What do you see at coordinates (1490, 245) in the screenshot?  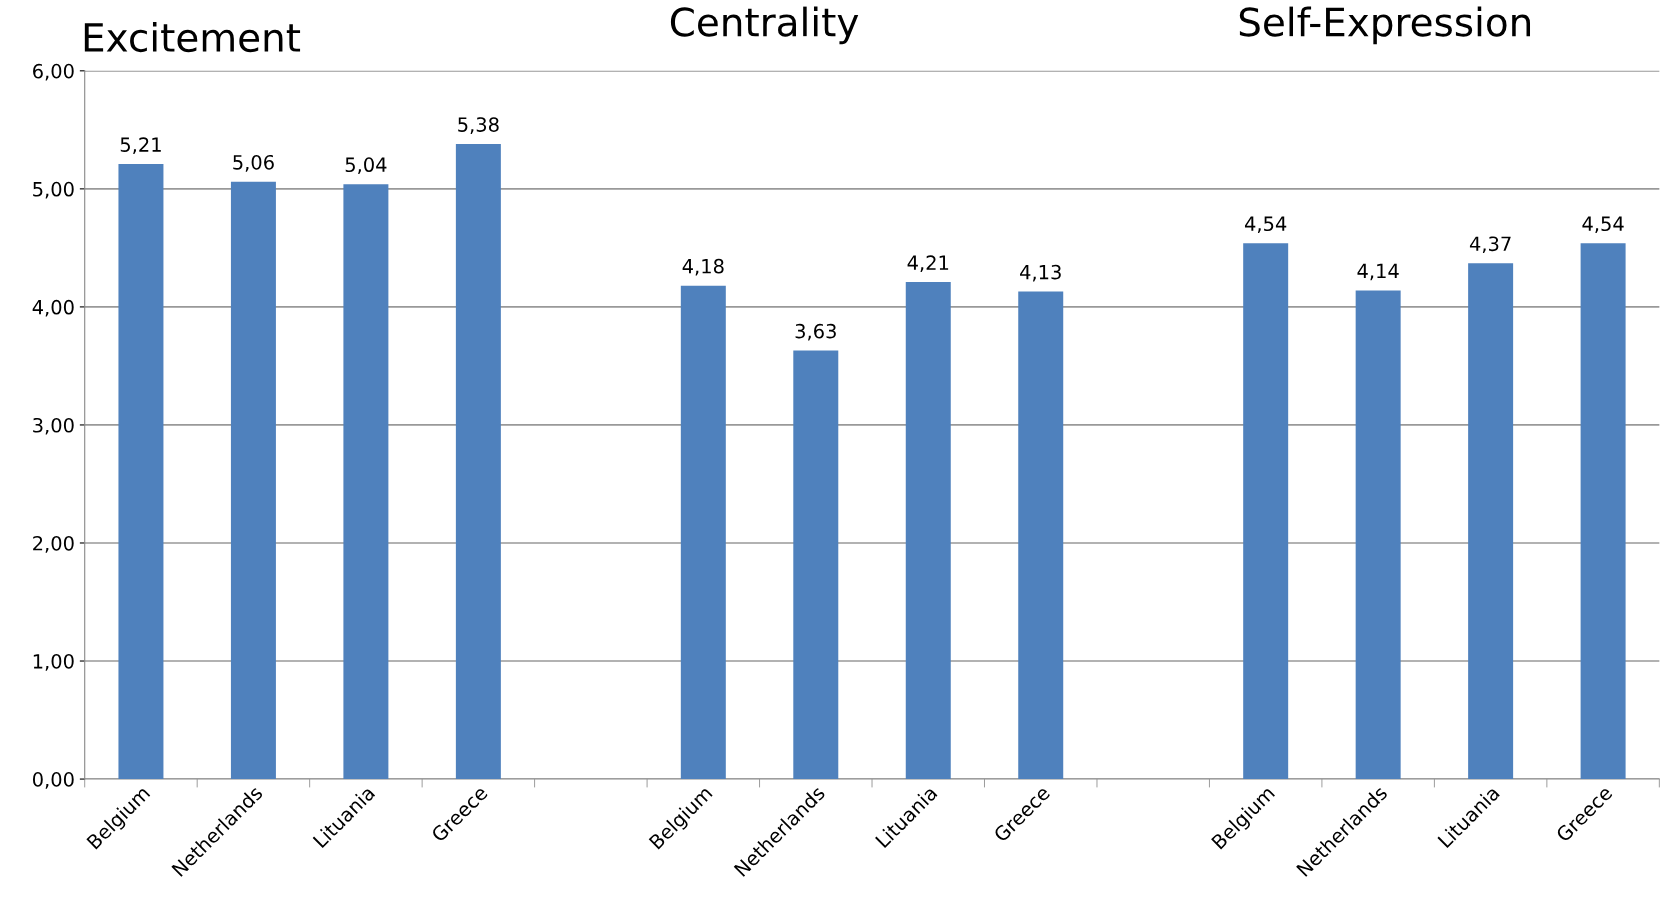 I see `data-label: 4,37` at bounding box center [1490, 245].